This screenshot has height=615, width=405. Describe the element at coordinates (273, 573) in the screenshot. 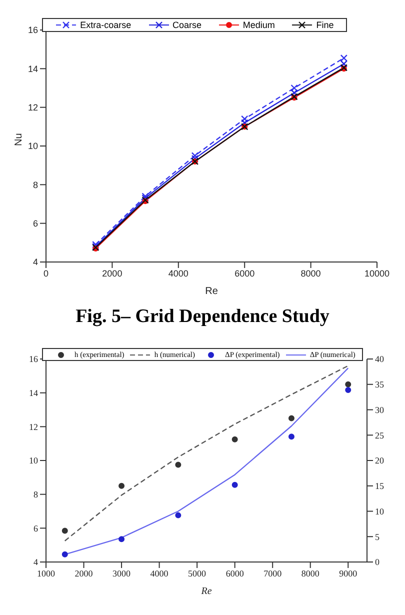

I see `x-tick-label: 7000` at that location.